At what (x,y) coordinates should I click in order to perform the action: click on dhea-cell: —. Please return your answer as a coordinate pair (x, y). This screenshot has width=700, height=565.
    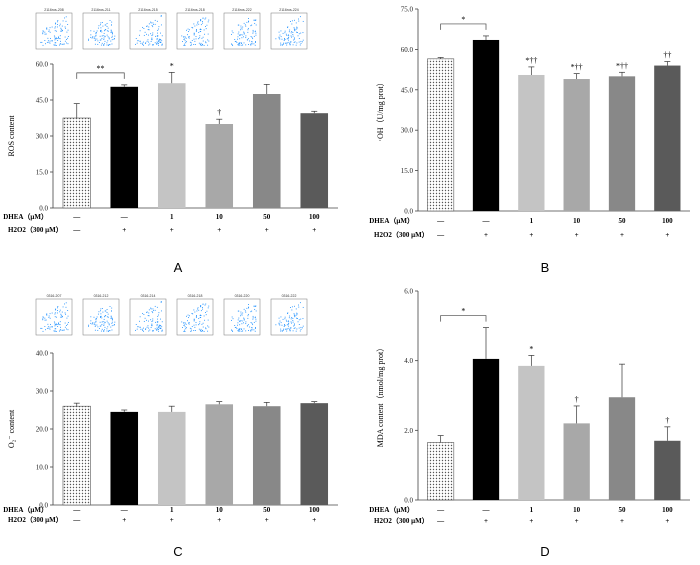
    Looking at the image, I should click on (486, 221).